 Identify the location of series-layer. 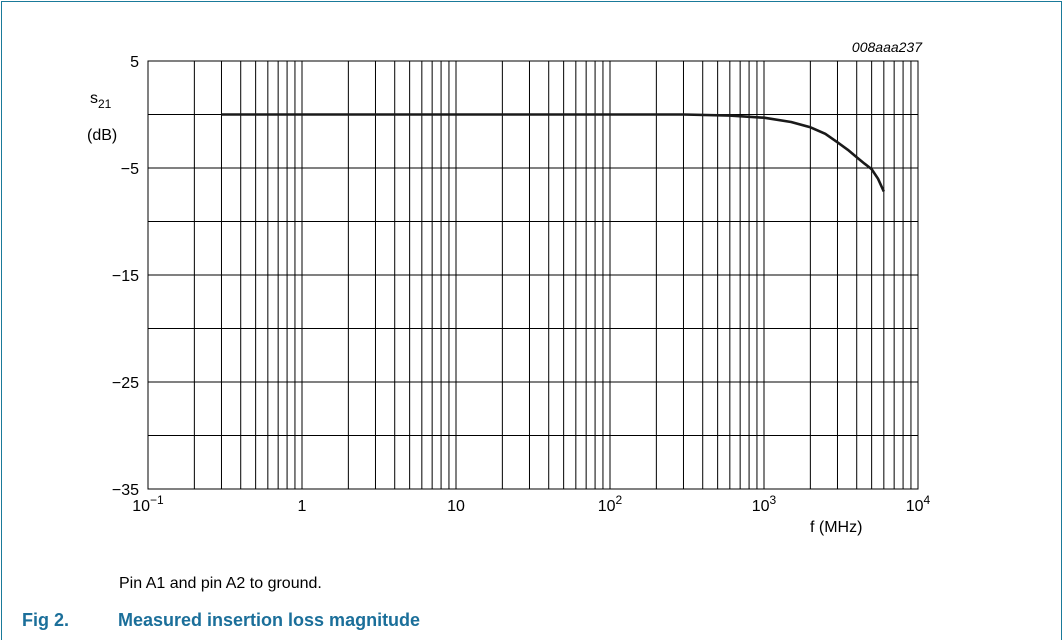
(553, 153).